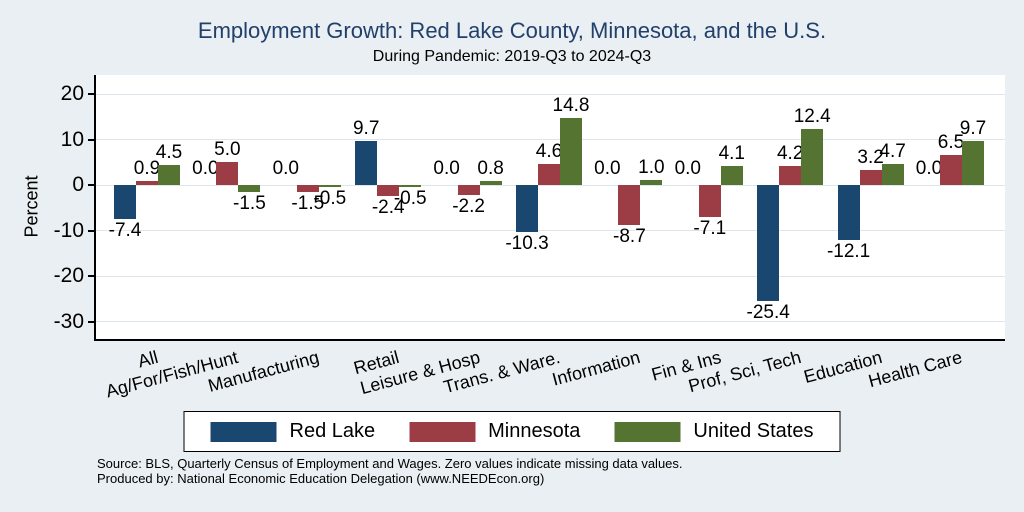  I want to click on value-label: 4.5, so click(169, 152).